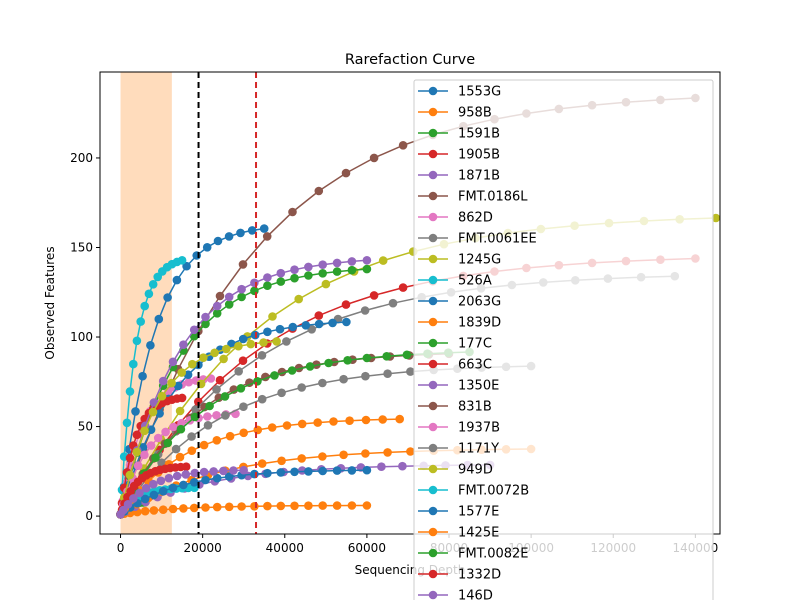  I want to click on legend-item-2063g: 2063G, so click(459, 302).